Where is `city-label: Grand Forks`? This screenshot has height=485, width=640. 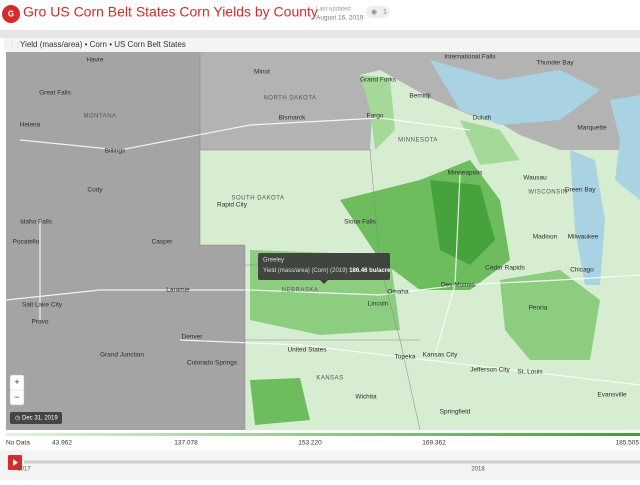 city-label: Grand Forks is located at coordinates (378, 80).